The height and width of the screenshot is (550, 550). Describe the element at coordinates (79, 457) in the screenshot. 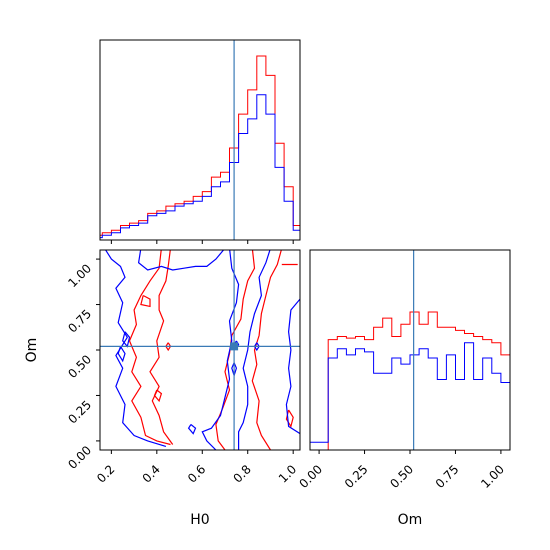

I see `joint-y-tick-label: 0.00` at that location.